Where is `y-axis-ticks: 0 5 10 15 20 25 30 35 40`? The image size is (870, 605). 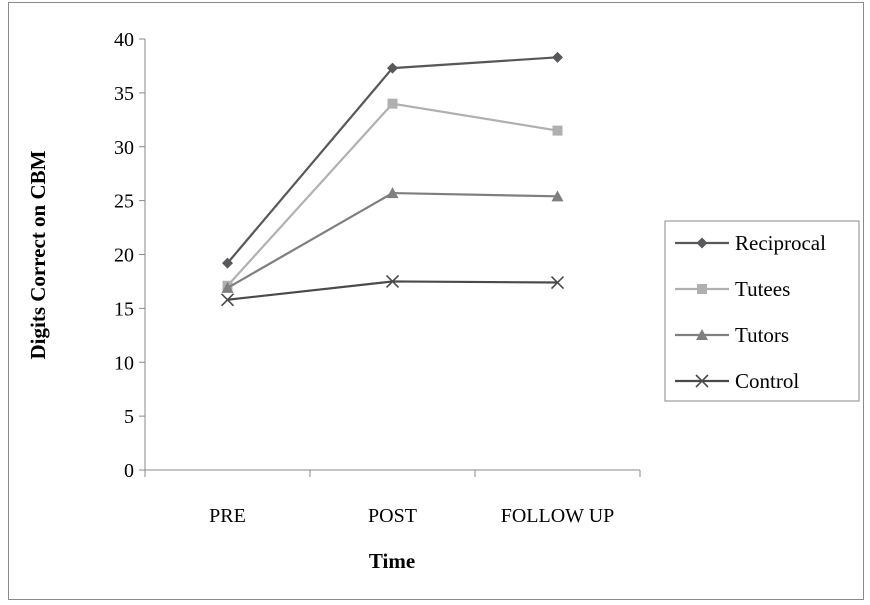 y-axis-ticks: 0 5 10 15 20 25 30 35 40 is located at coordinates (129, 255).